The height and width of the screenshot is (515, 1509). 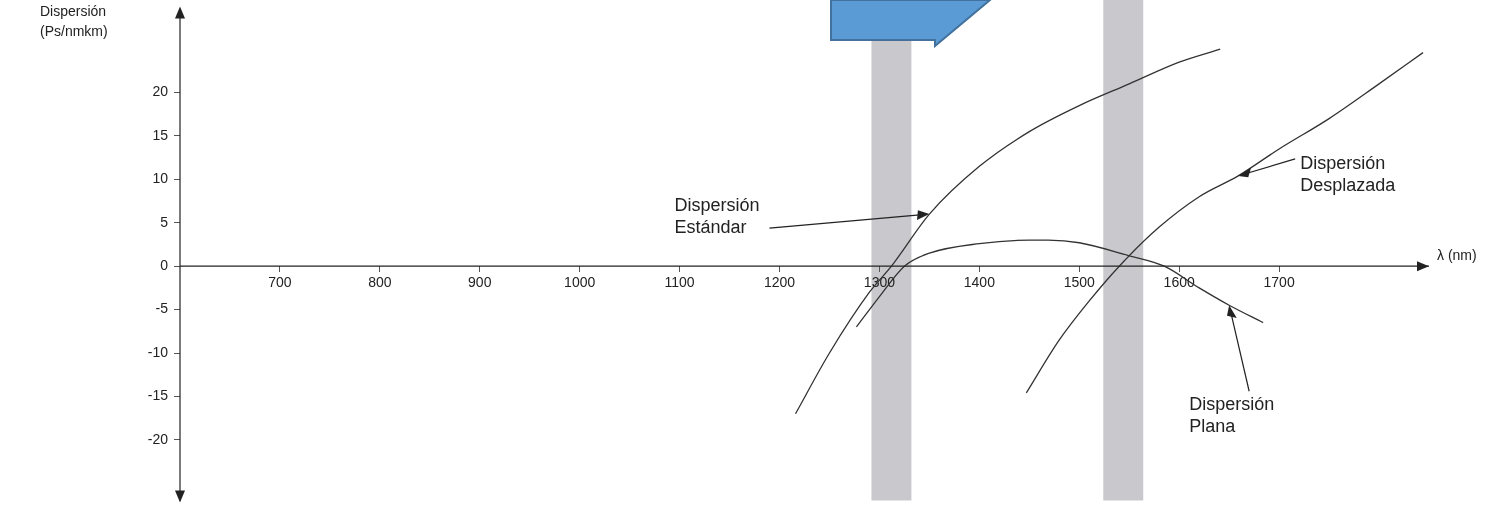 I want to click on y-tick-label: -10, so click(x=158, y=351).